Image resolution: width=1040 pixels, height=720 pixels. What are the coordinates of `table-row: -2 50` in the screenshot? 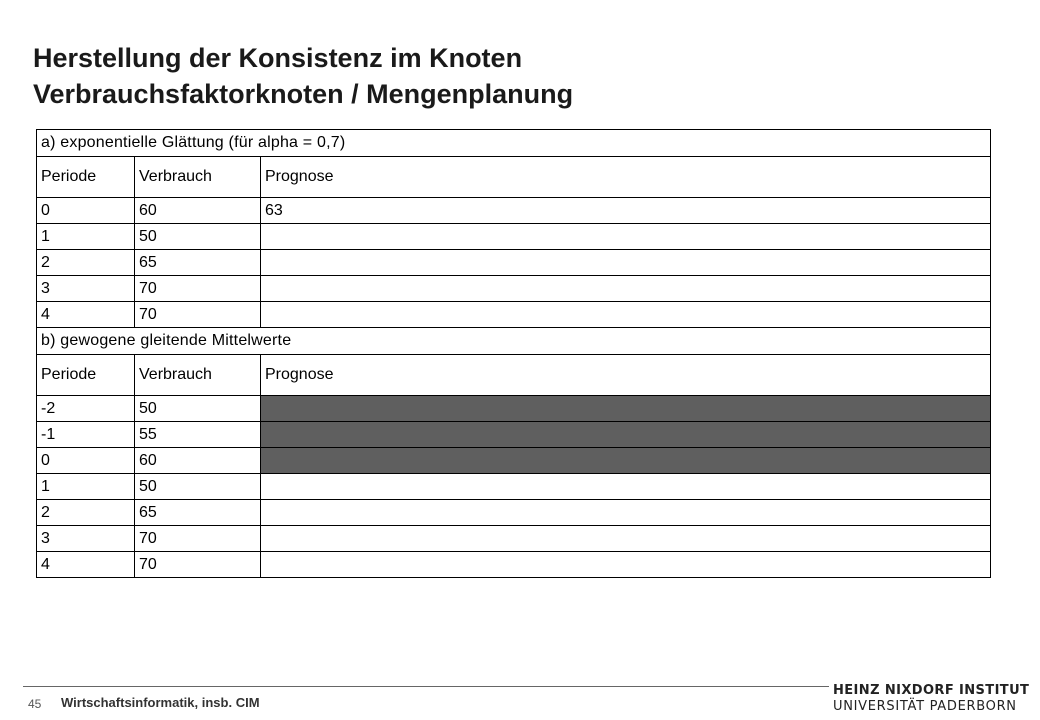 It's located at (514, 408).